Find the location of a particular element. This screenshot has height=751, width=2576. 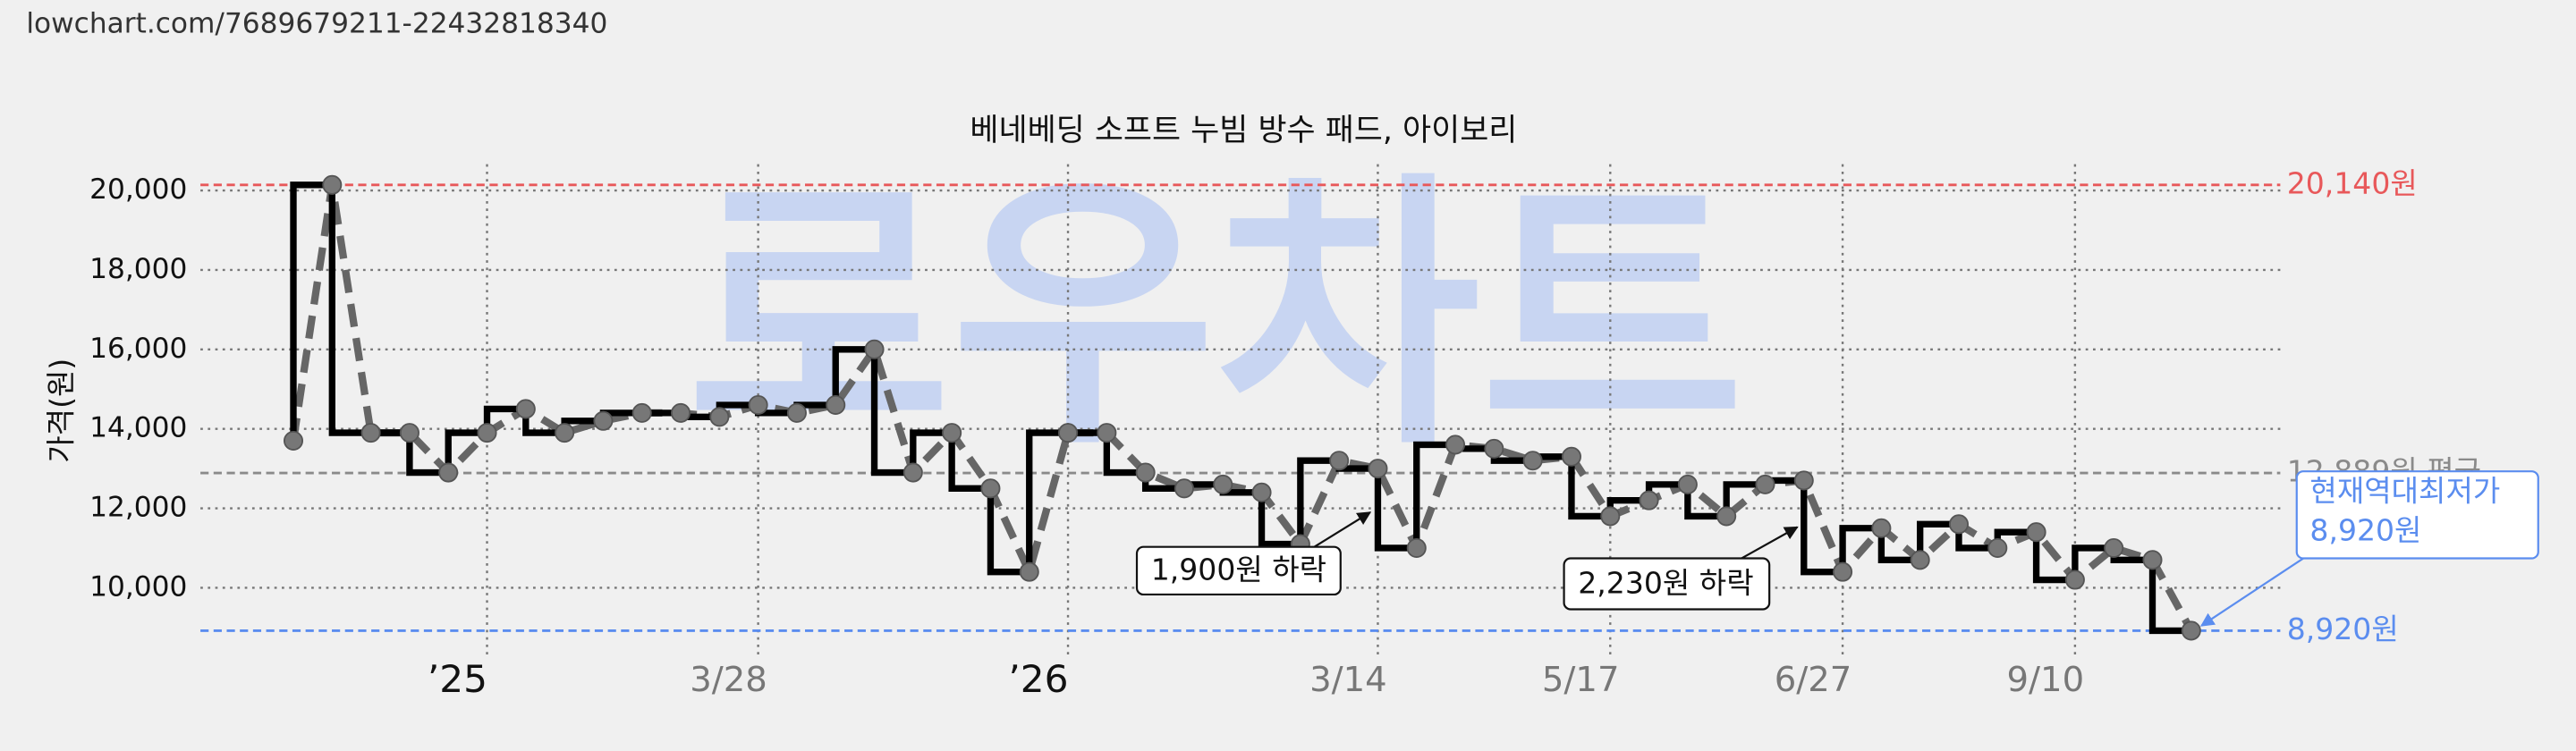

x-tick-label: 3/14 is located at coordinates (1348, 680).